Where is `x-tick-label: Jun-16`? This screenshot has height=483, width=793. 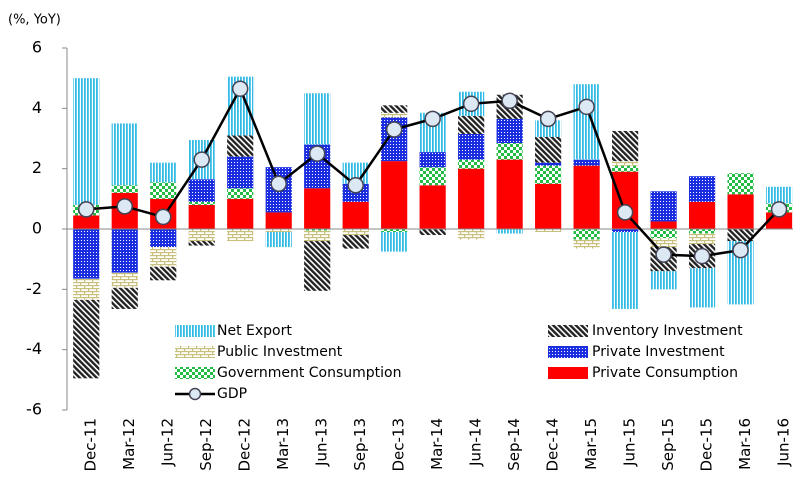 x-tick-label: Jun-16 is located at coordinates (784, 442).